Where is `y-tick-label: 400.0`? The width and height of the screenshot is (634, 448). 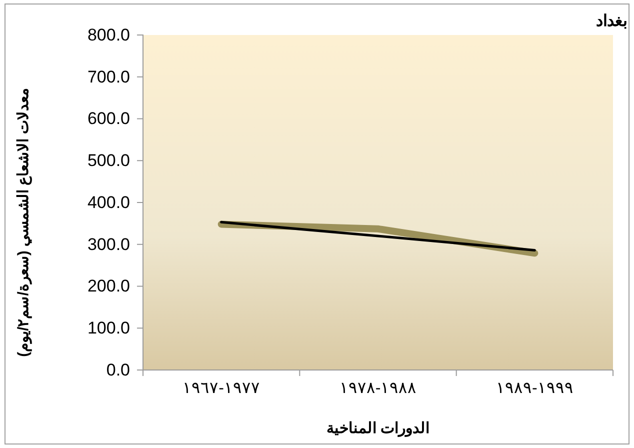
y-tick-label: 400.0 is located at coordinates (108, 202).